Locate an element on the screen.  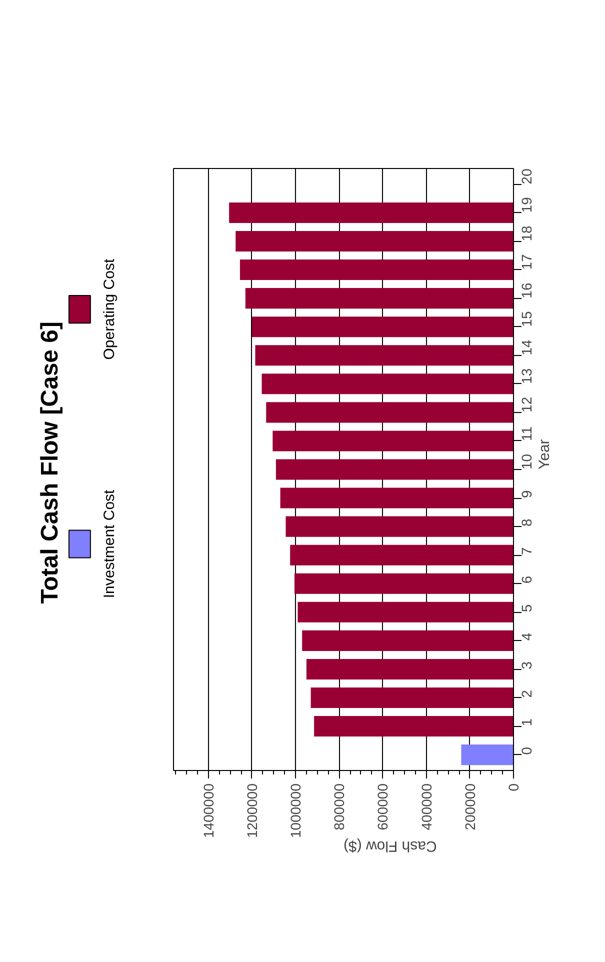
y-tick-label: 3 is located at coordinates (526, 665).